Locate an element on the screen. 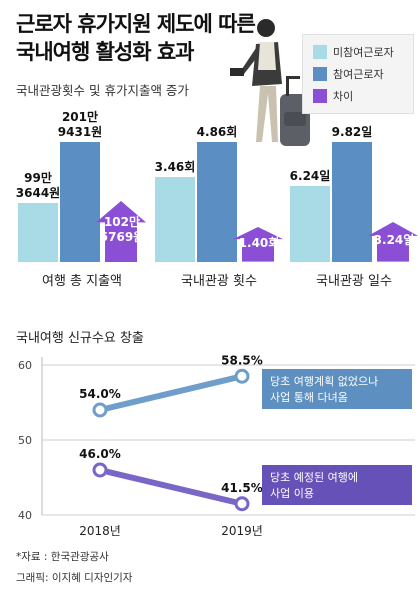 The image size is (420, 593). bar-label-participant-1: 4.86회 is located at coordinates (217, 132).